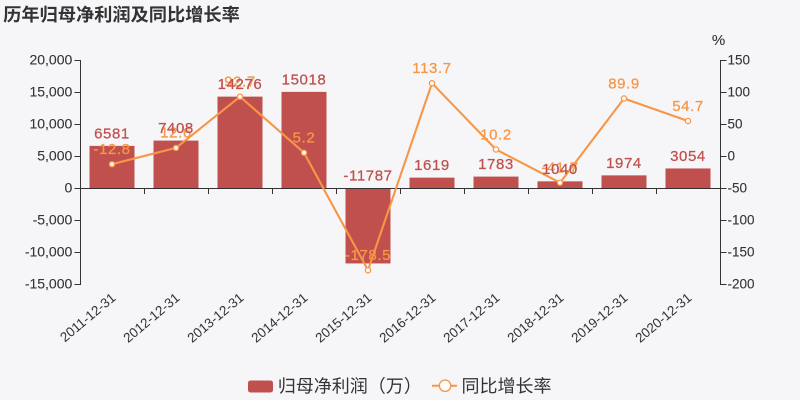 Image resolution: width=800 pixels, height=400 pixels. What do you see at coordinates (112, 134) in the screenshot?
I see `svg-text: 6581` at bounding box center [112, 134].